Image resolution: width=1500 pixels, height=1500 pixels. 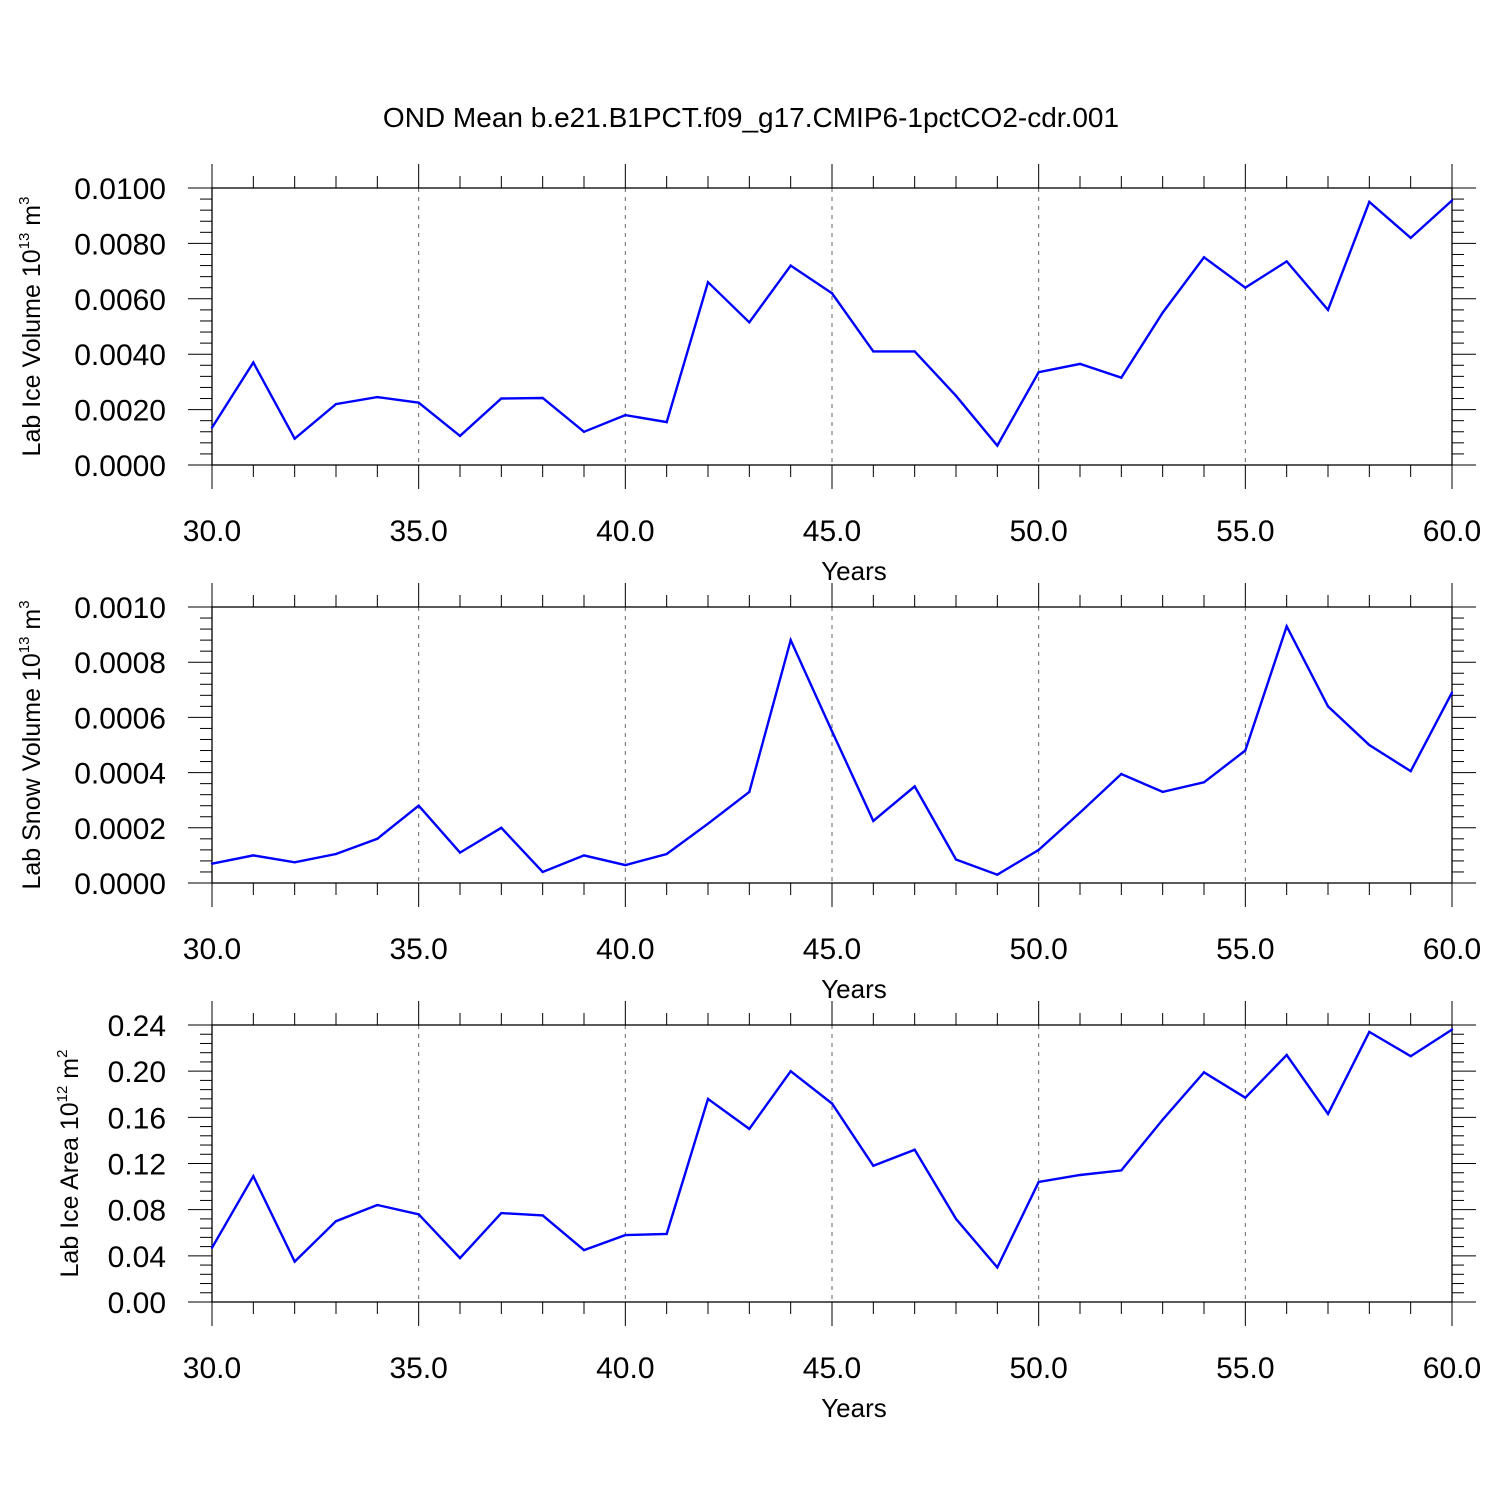 What do you see at coordinates (120, 466) in the screenshot?
I see `y-tick-label: 0.0000` at bounding box center [120, 466].